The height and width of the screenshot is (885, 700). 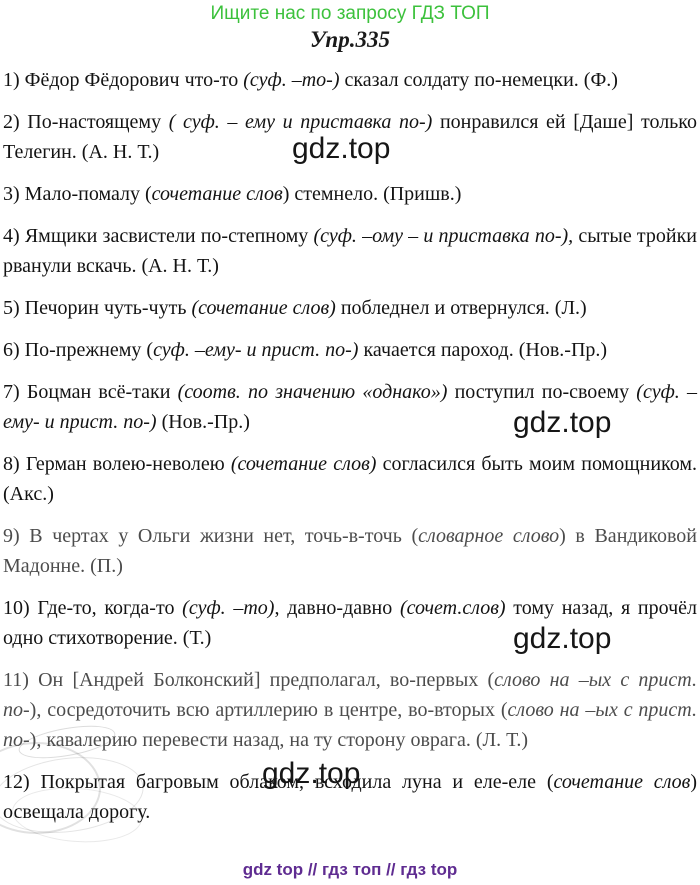 I want to click on item-text: ) освещала дорогу., so click(x=350, y=797).